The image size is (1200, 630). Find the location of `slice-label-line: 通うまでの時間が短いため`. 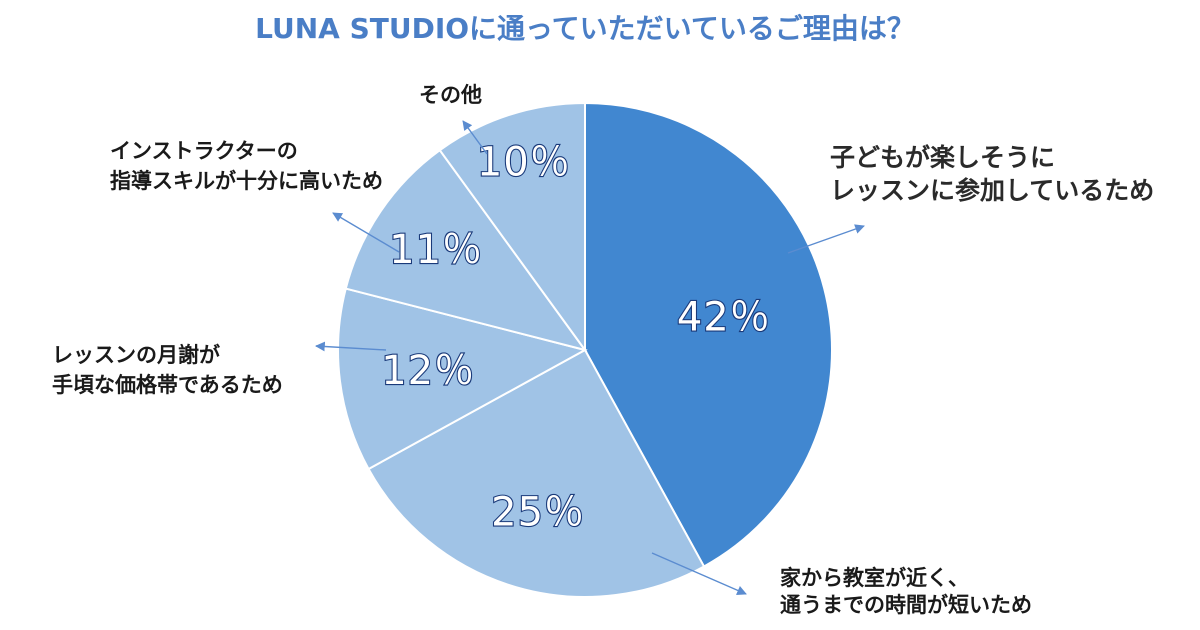

slice-label-line: 通うまでの時間が短いため is located at coordinates (906, 605).